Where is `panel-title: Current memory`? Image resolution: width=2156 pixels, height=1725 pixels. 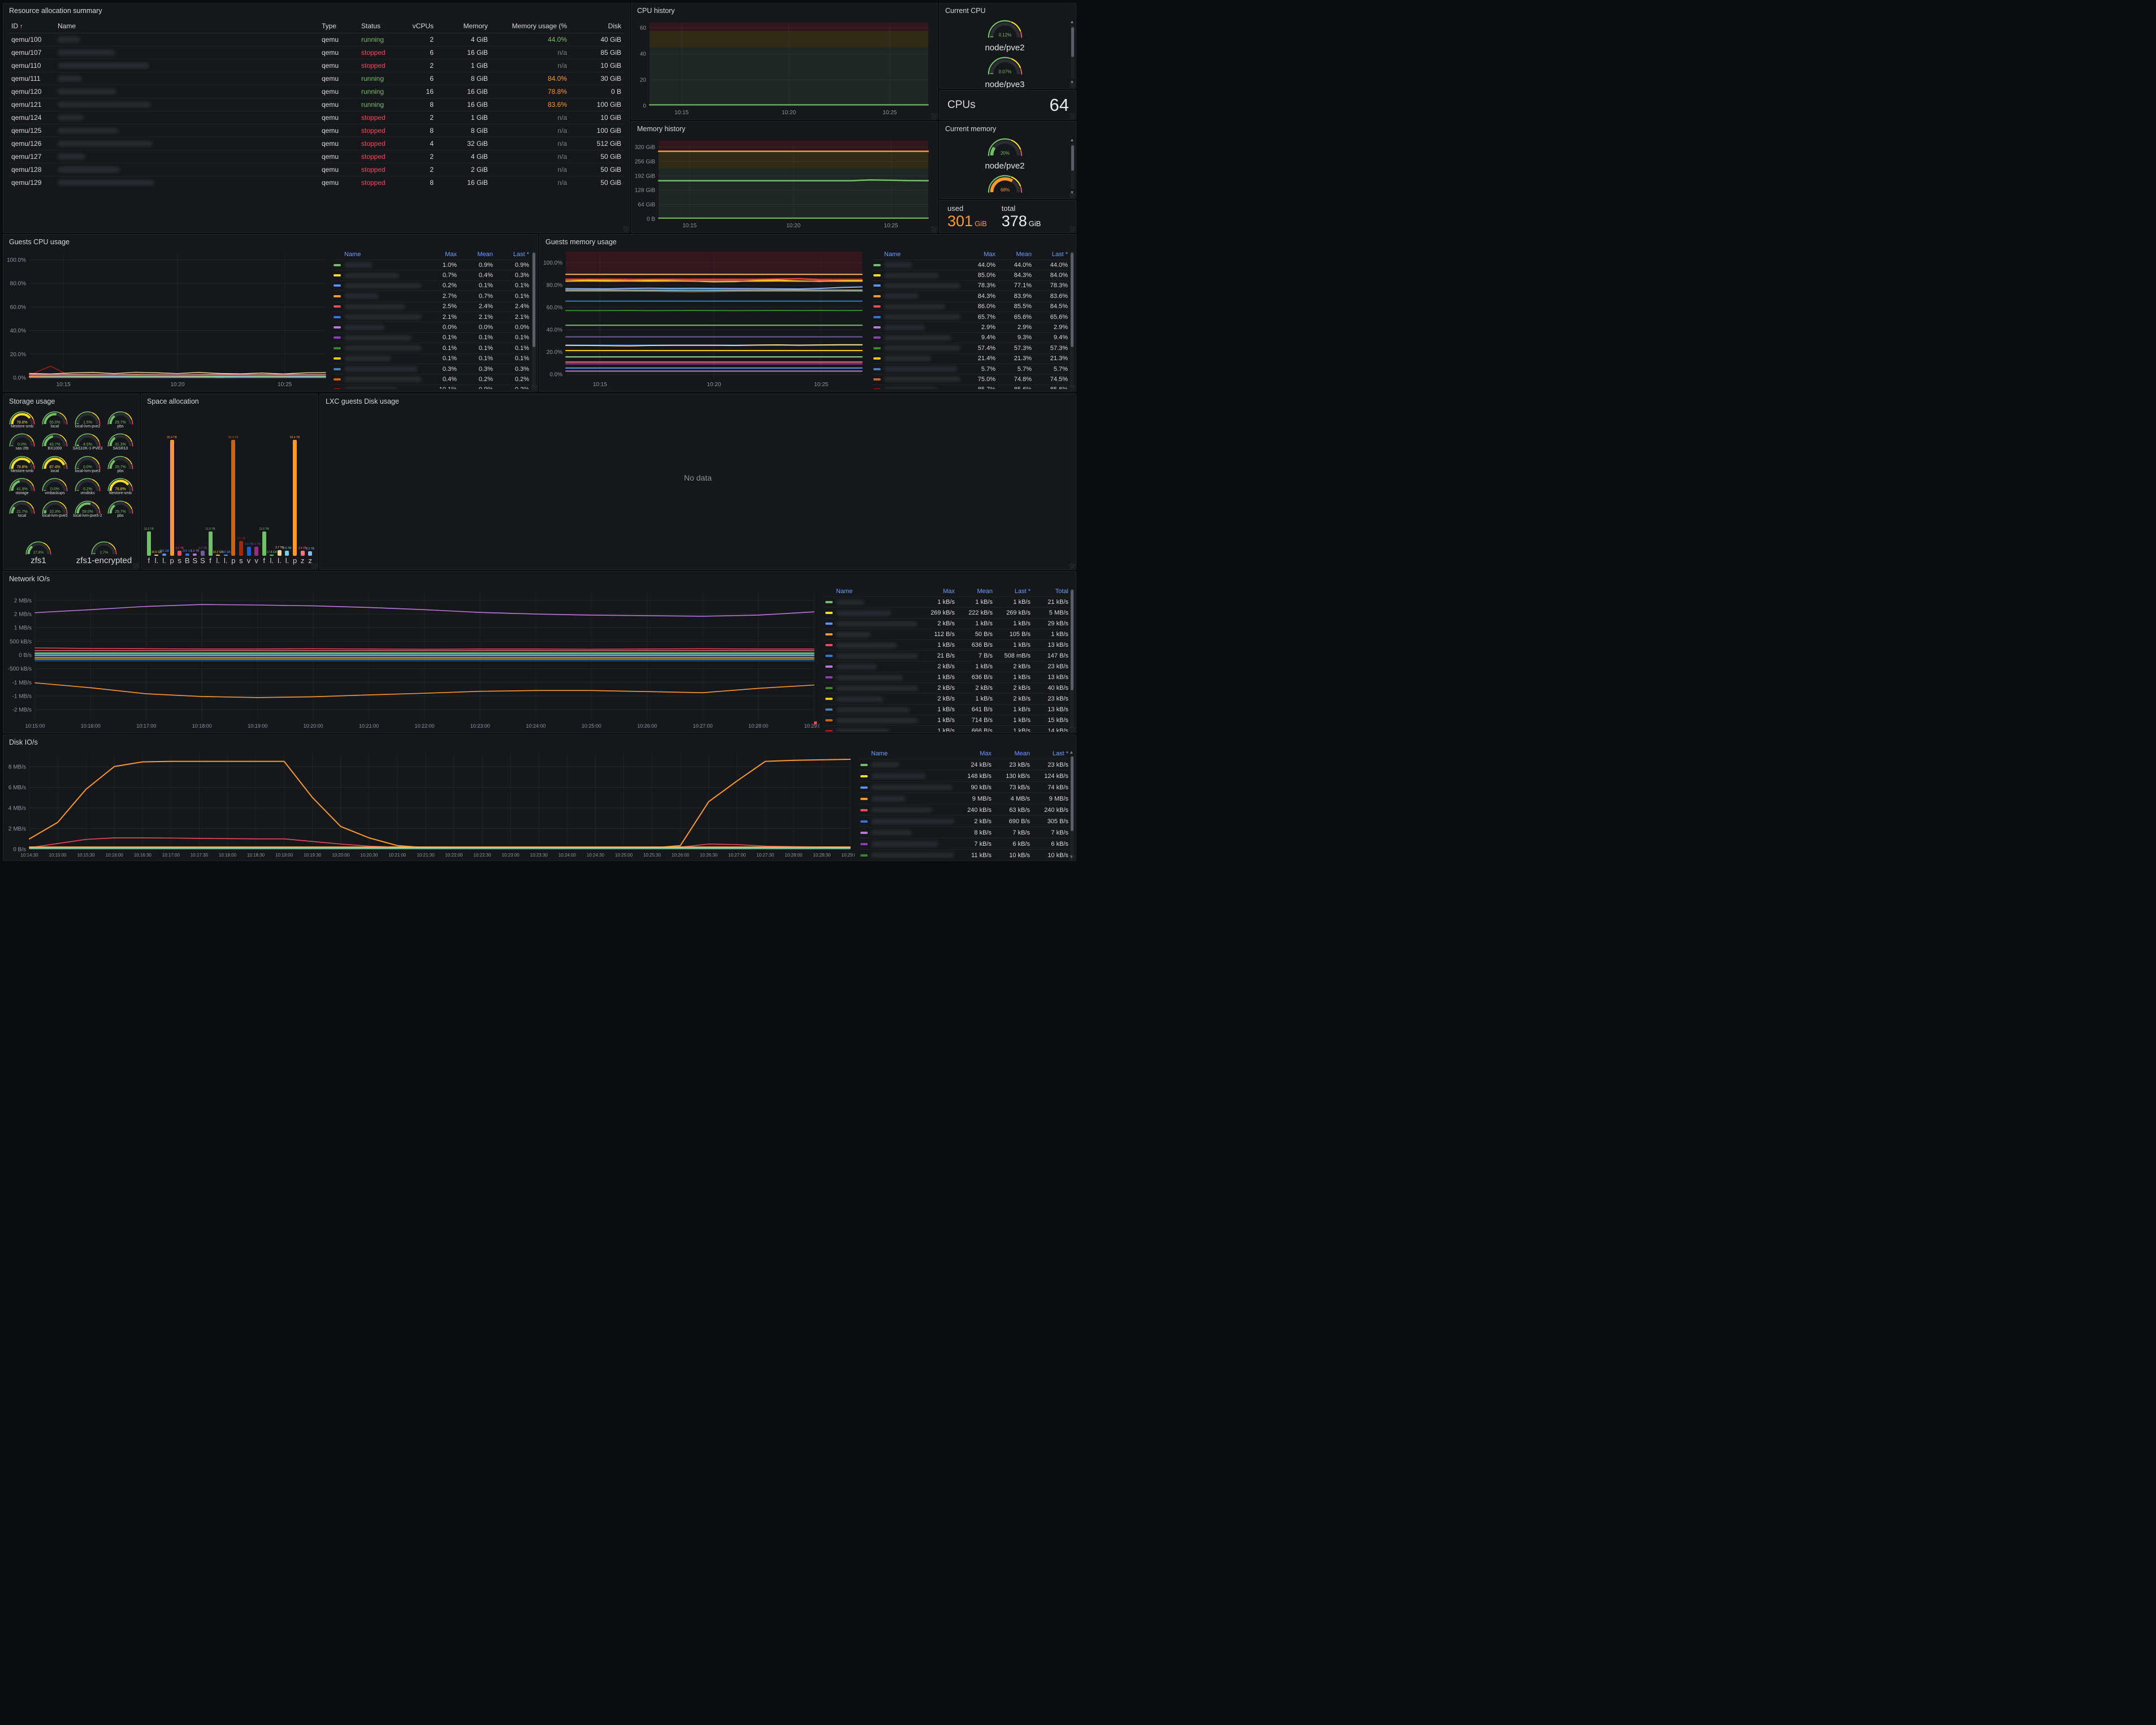
panel-title: Current memory is located at coordinates (971, 129).